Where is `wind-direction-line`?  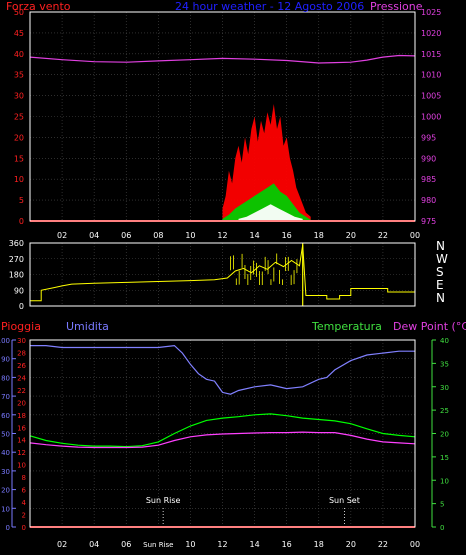
wind-direction-line is located at coordinates (222, 273).